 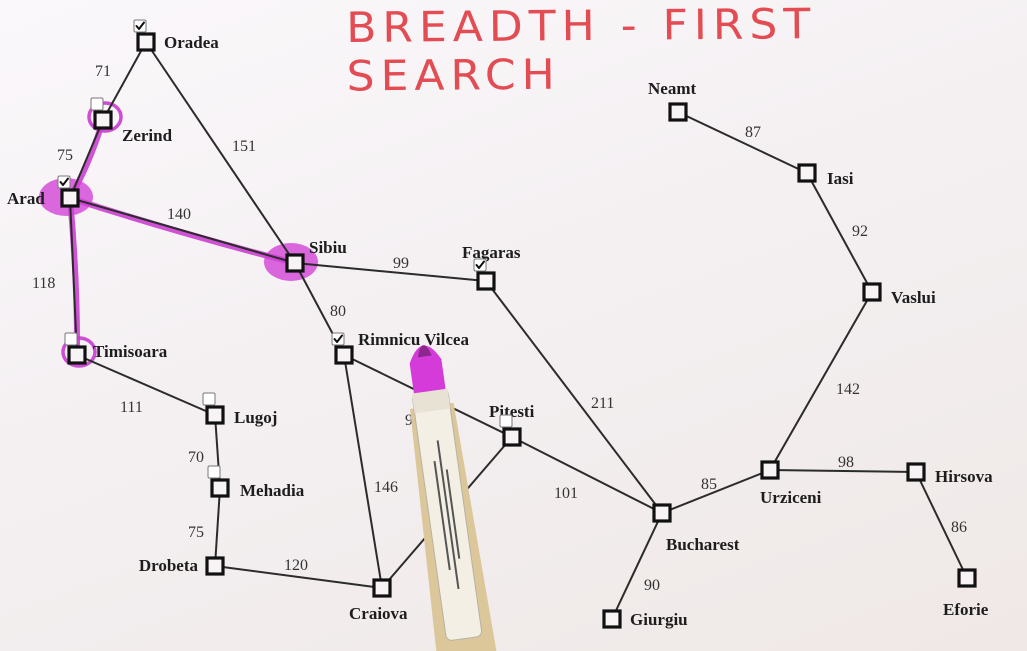 What do you see at coordinates (652, 585) in the screenshot?
I see `edge-cost-bucharest-giurgiu: 90` at bounding box center [652, 585].